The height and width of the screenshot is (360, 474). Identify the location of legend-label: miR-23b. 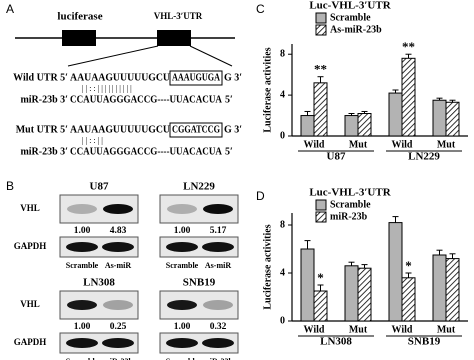
(349, 216).